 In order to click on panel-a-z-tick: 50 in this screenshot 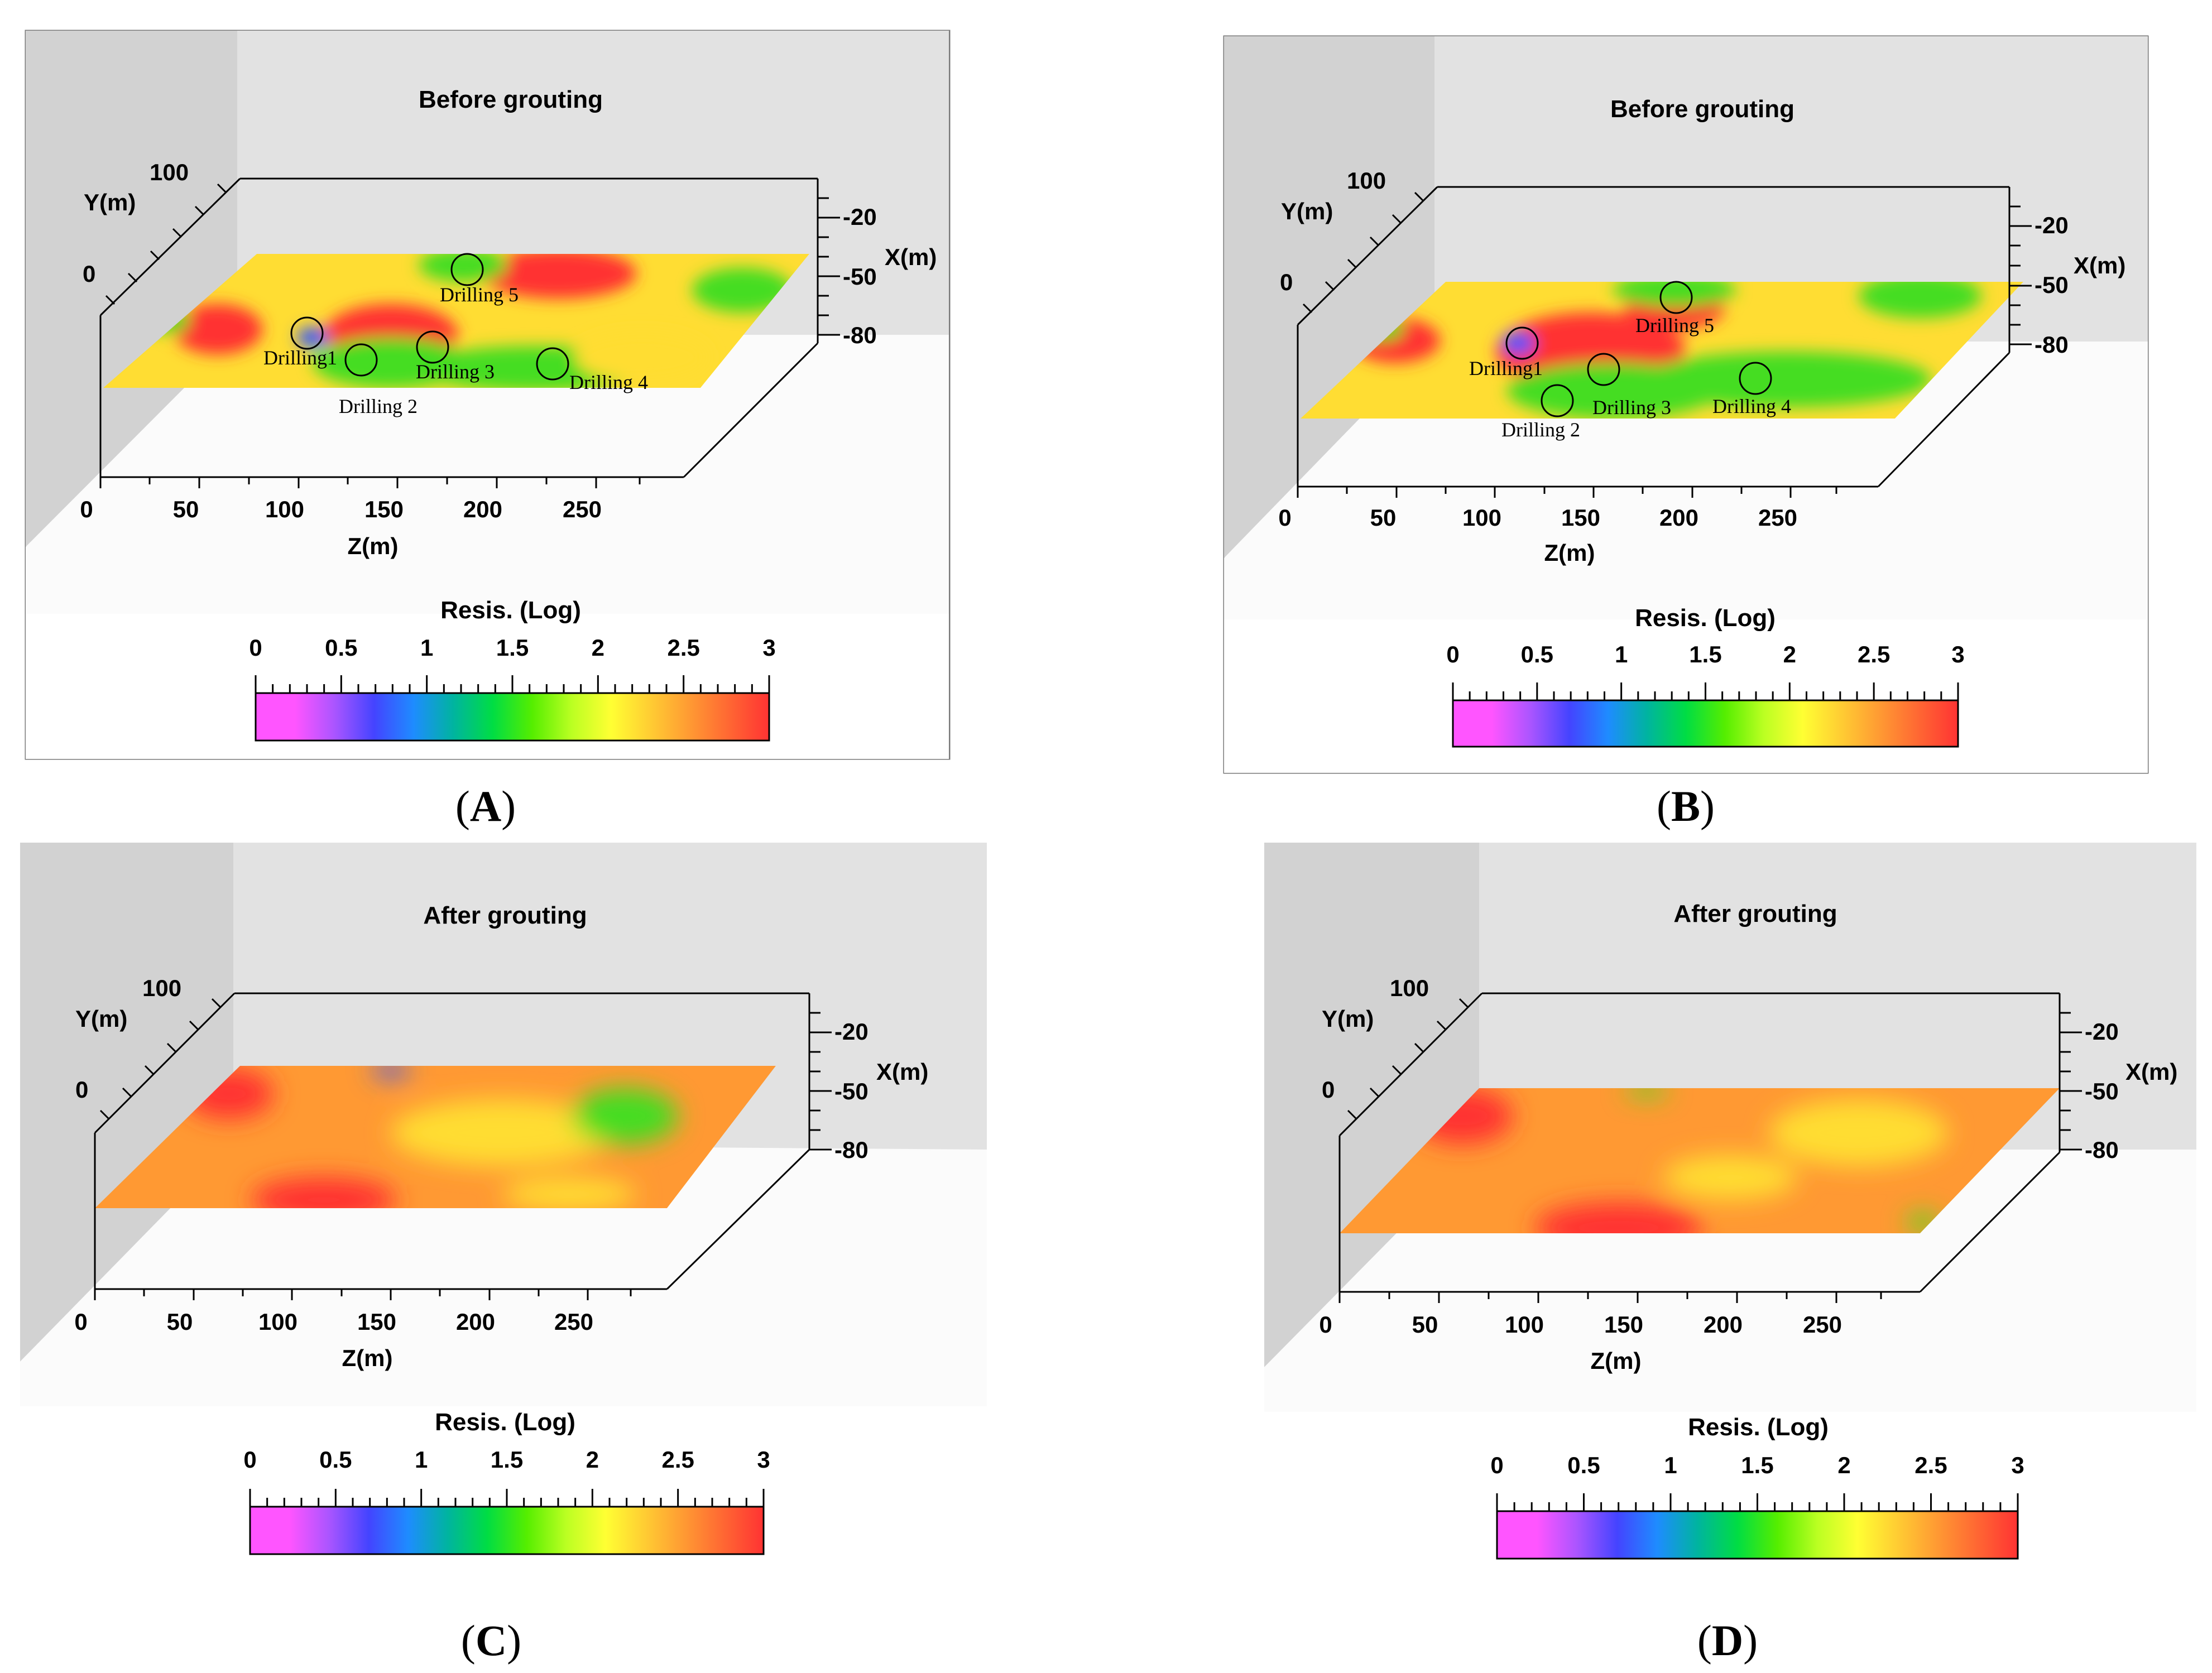, I will do `click(186, 509)`.